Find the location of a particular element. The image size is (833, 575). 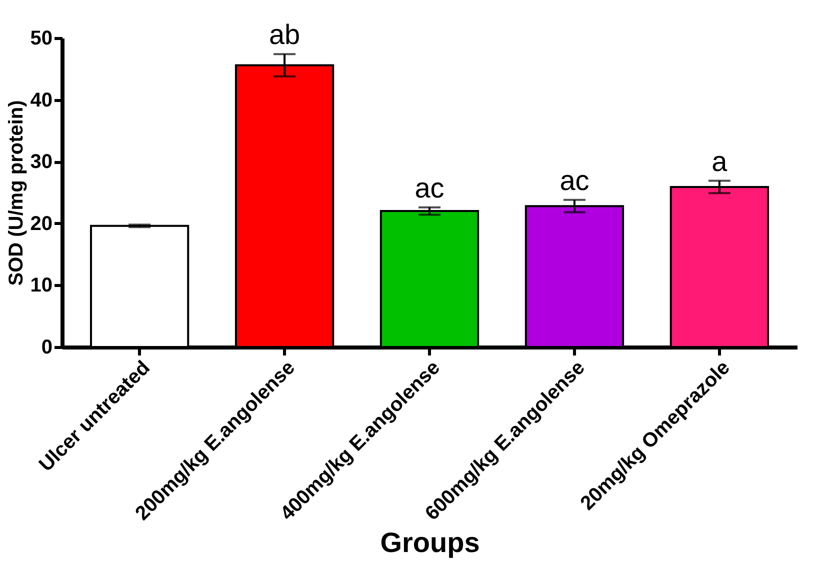

y-tick-label: 10 is located at coordinates (41, 285).